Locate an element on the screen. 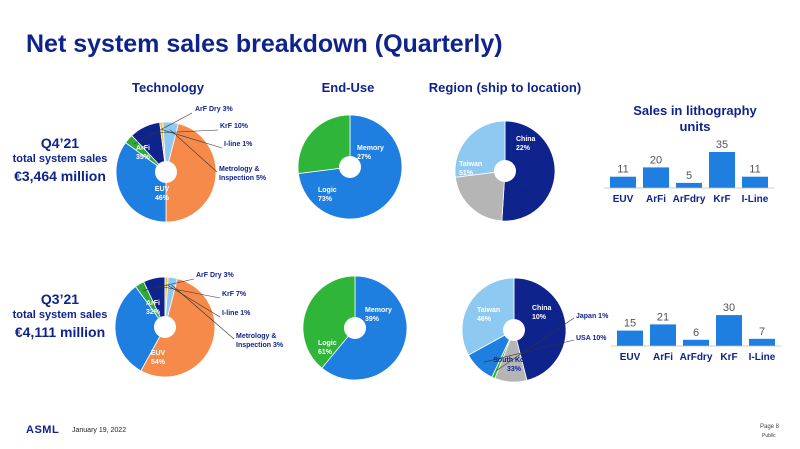 This screenshot has width=800, height=449. quarter-block-q3: Q3’21 total system sales €4,111 million is located at coordinates (60, 315).